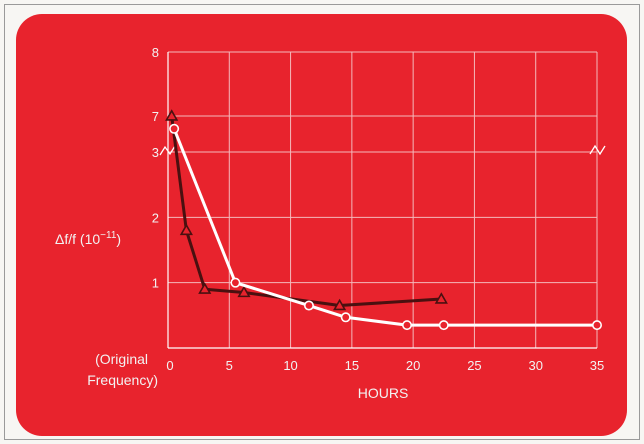  Describe the element at coordinates (229, 365) in the screenshot. I see `x-tick-label: 5` at that location.